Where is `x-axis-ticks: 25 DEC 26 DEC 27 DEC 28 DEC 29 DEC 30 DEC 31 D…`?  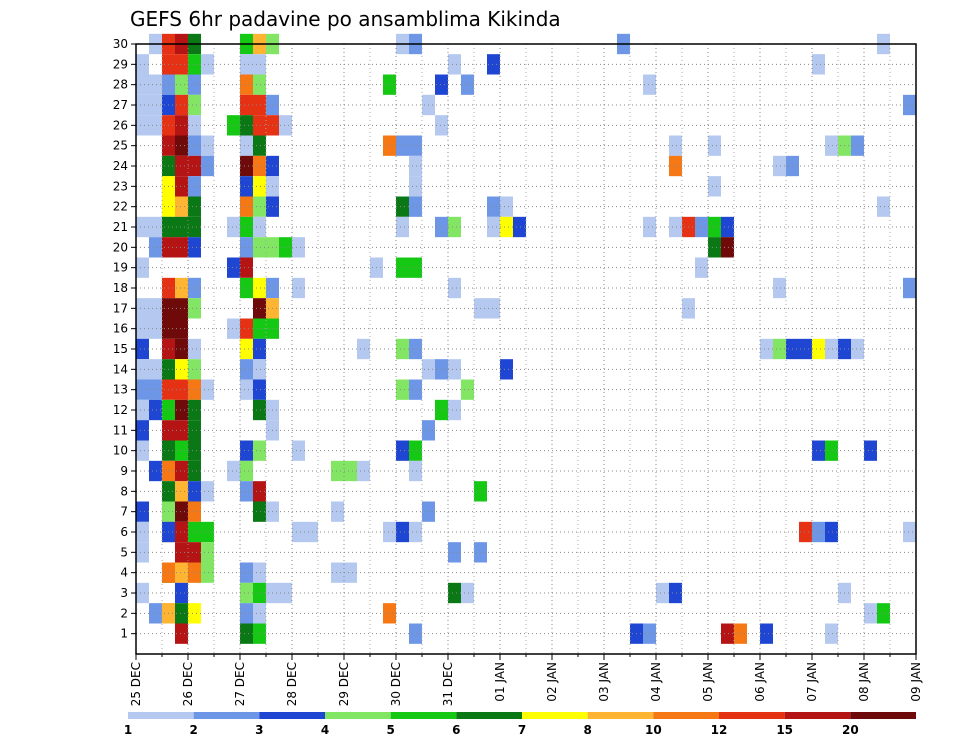 x-axis-ticks: 25 DEC 26 DEC 27 DEC 28 DEC 29 DEC 30 DEC 31 D… is located at coordinates (526, 680).